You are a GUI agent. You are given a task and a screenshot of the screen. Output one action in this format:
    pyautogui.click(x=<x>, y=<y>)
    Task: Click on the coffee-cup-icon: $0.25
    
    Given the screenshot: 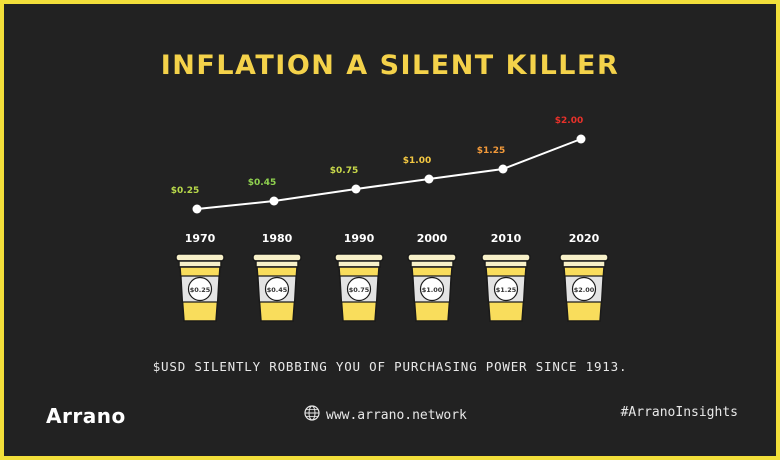 What is the action you would take?
    pyautogui.click(x=200, y=287)
    